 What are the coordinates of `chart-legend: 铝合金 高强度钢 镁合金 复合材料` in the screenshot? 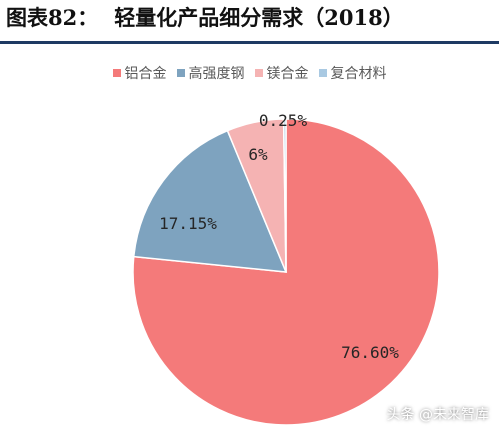 It's located at (249, 73).